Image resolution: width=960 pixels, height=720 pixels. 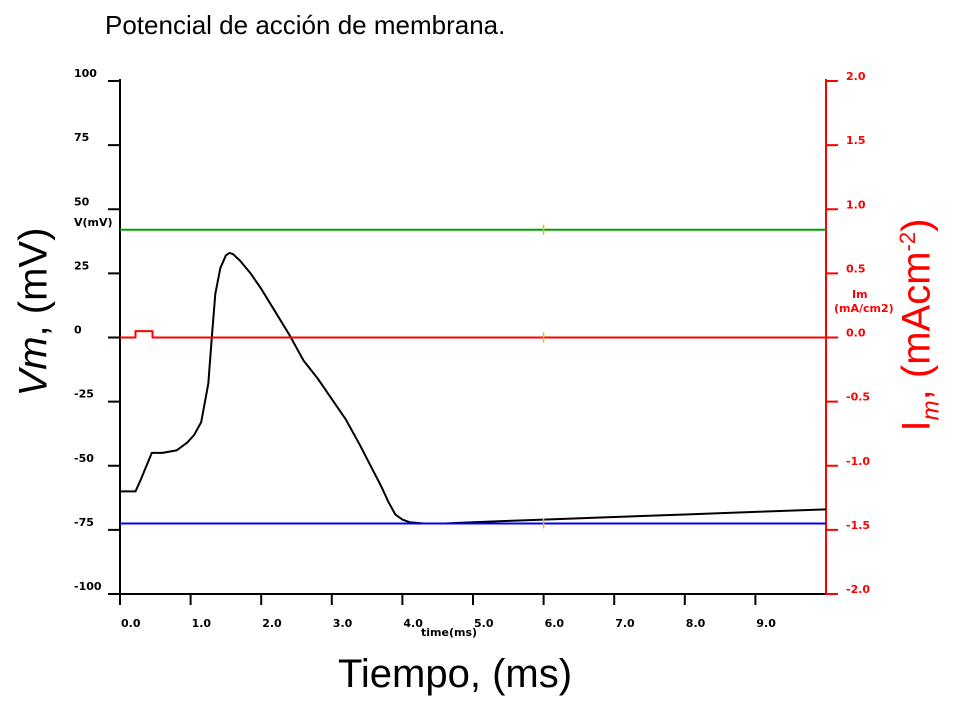 What do you see at coordinates (858, 397) in the screenshot?
I see `y-tick-label-right: -0.5` at bounding box center [858, 397].